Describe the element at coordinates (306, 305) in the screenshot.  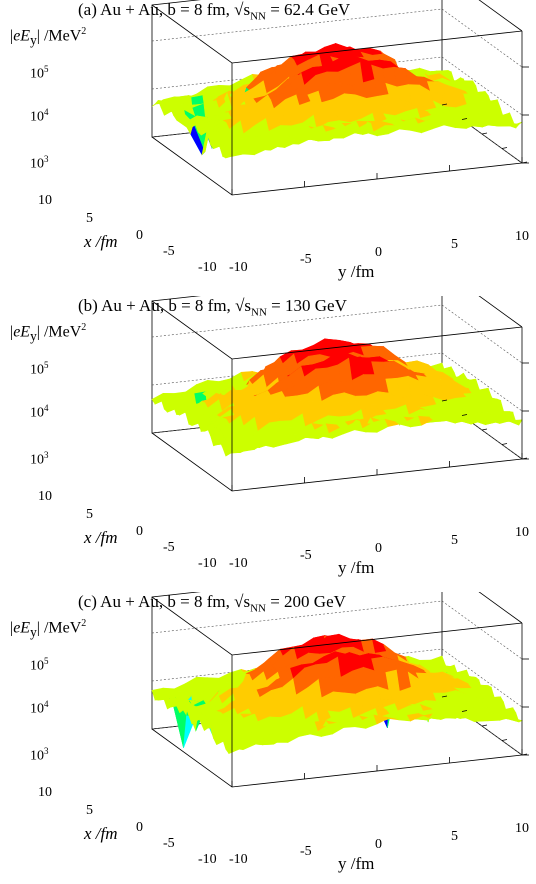
I see `energy-value: = 130 GeV` at that location.